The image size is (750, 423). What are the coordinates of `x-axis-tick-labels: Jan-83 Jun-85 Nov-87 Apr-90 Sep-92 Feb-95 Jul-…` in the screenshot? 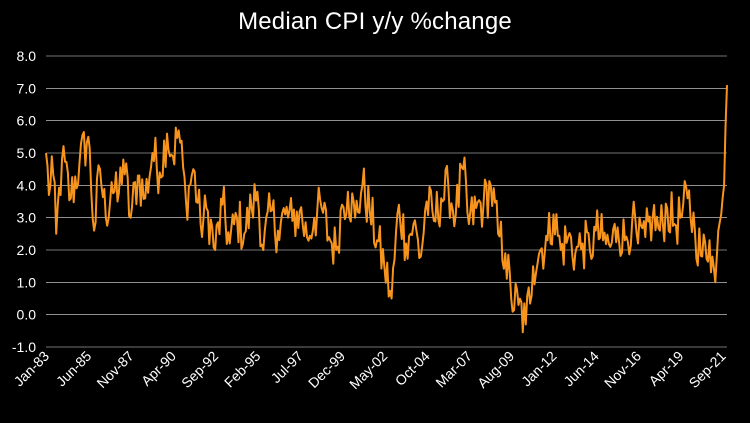 It's located at (370, 370).